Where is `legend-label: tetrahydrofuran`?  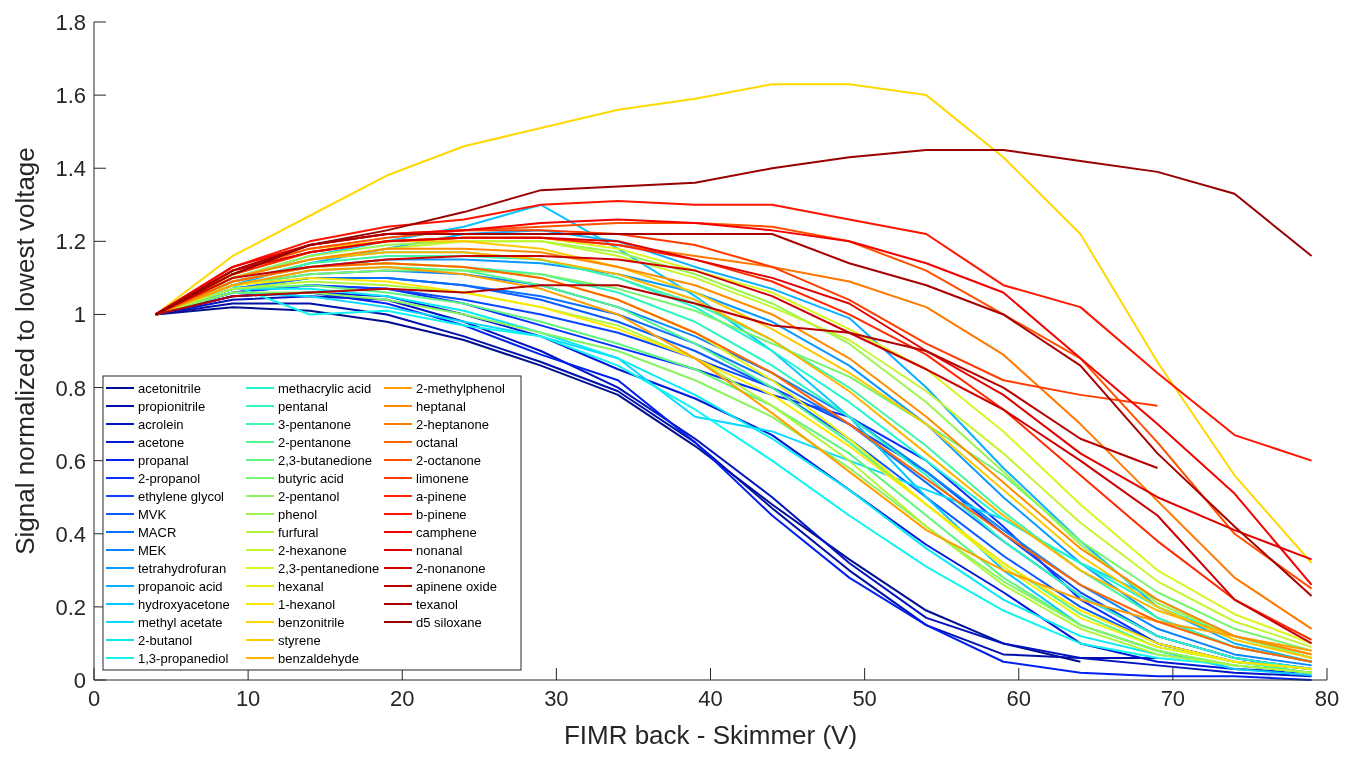
legend-label: tetrahydrofuran is located at coordinates (182, 568).